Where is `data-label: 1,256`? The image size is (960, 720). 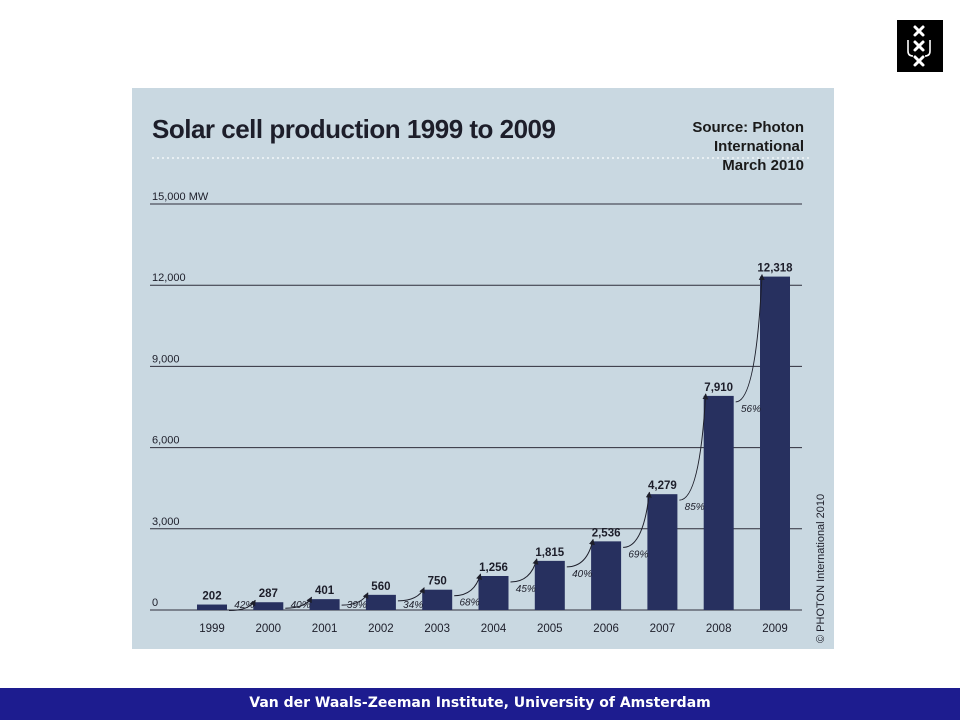
data-label: 1,256 is located at coordinates (493, 568).